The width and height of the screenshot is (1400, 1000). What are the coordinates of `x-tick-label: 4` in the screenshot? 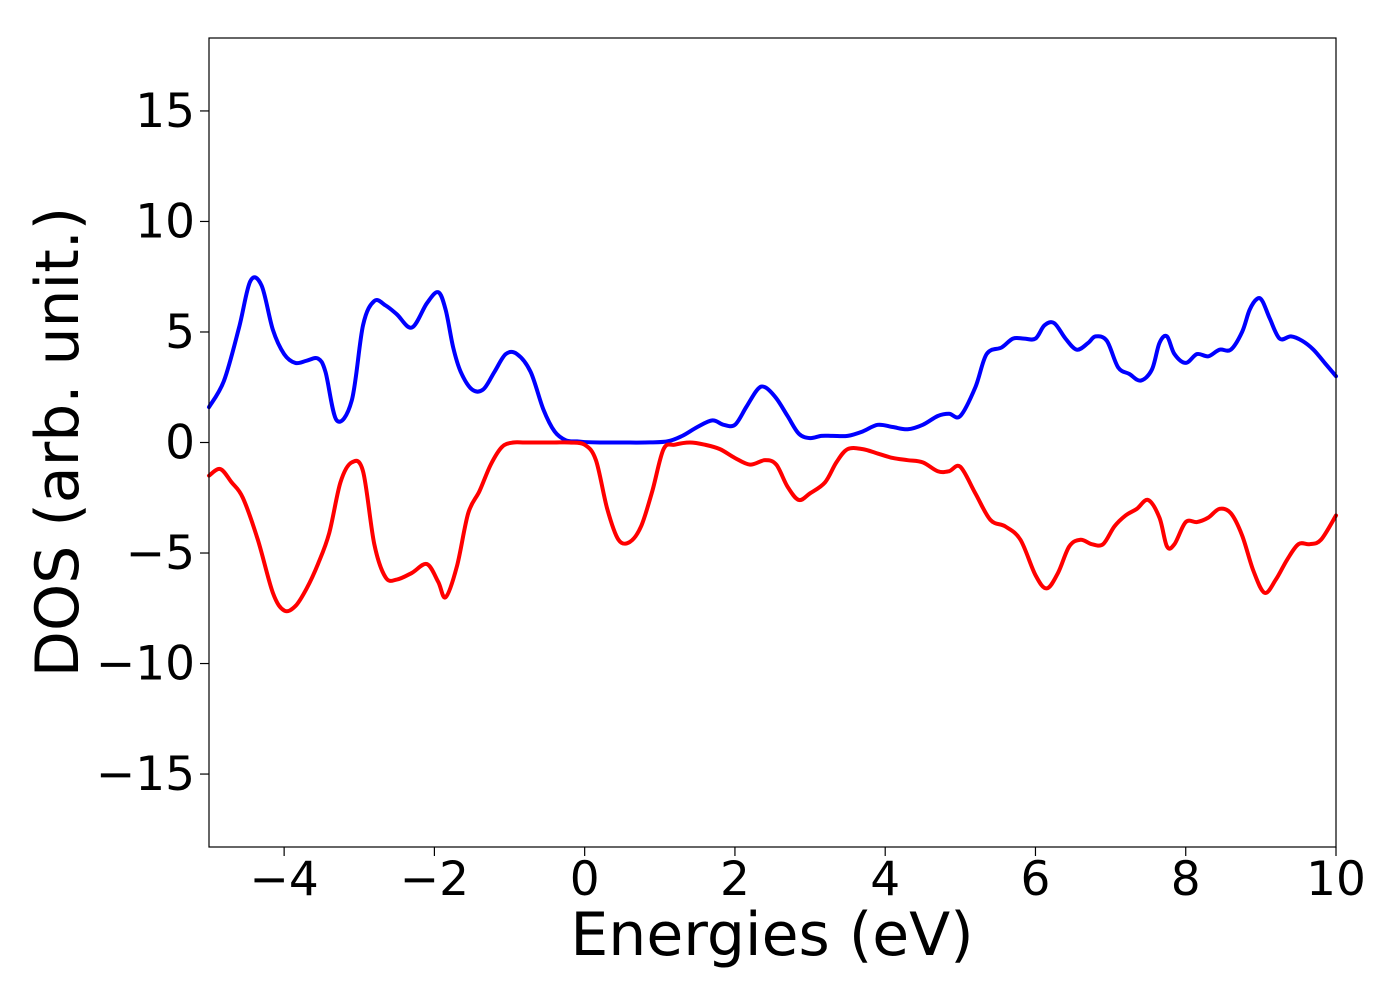 It's located at (885, 879).